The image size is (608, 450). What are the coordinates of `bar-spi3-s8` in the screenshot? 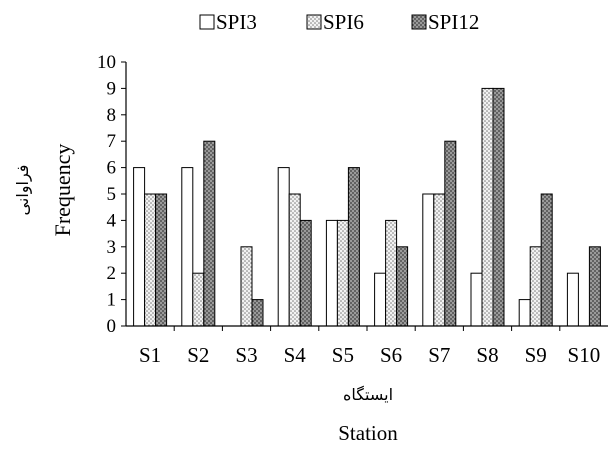 It's located at (476, 299).